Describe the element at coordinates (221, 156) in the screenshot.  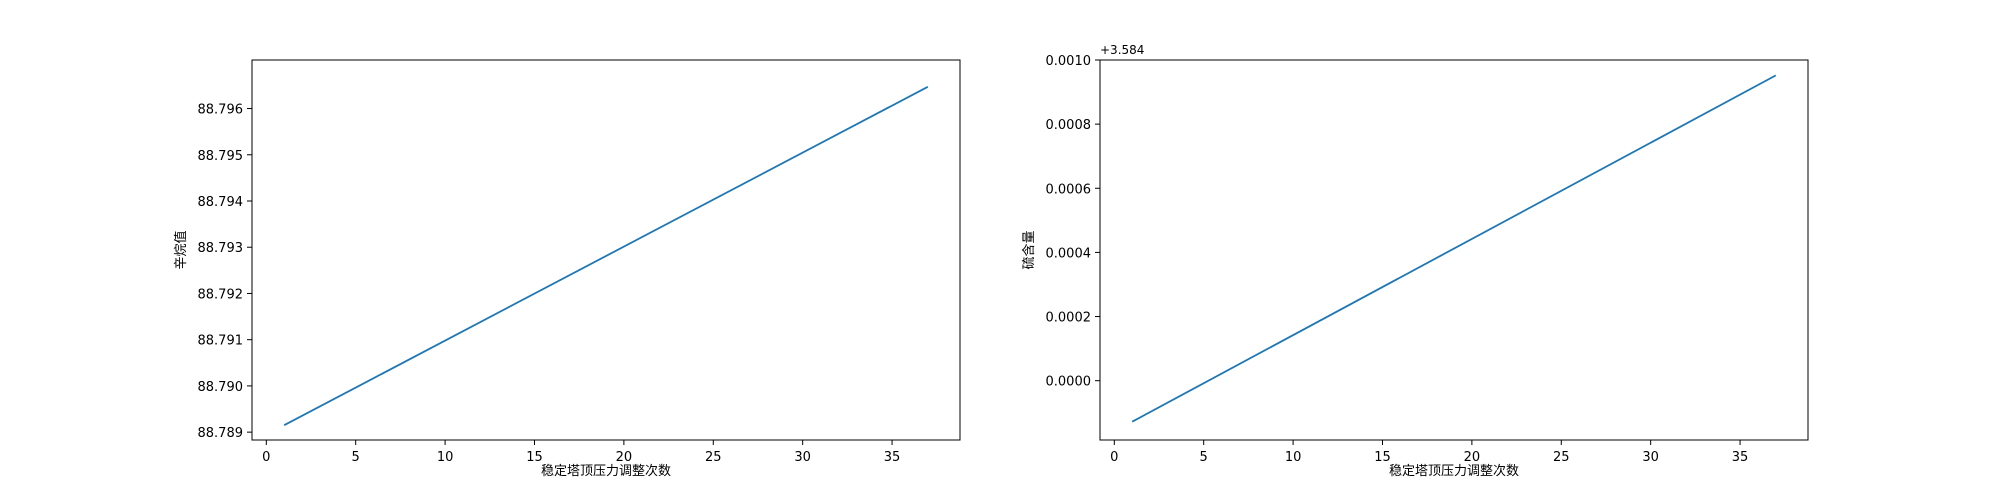
I see `y-tick-label: 88.795` at that location.